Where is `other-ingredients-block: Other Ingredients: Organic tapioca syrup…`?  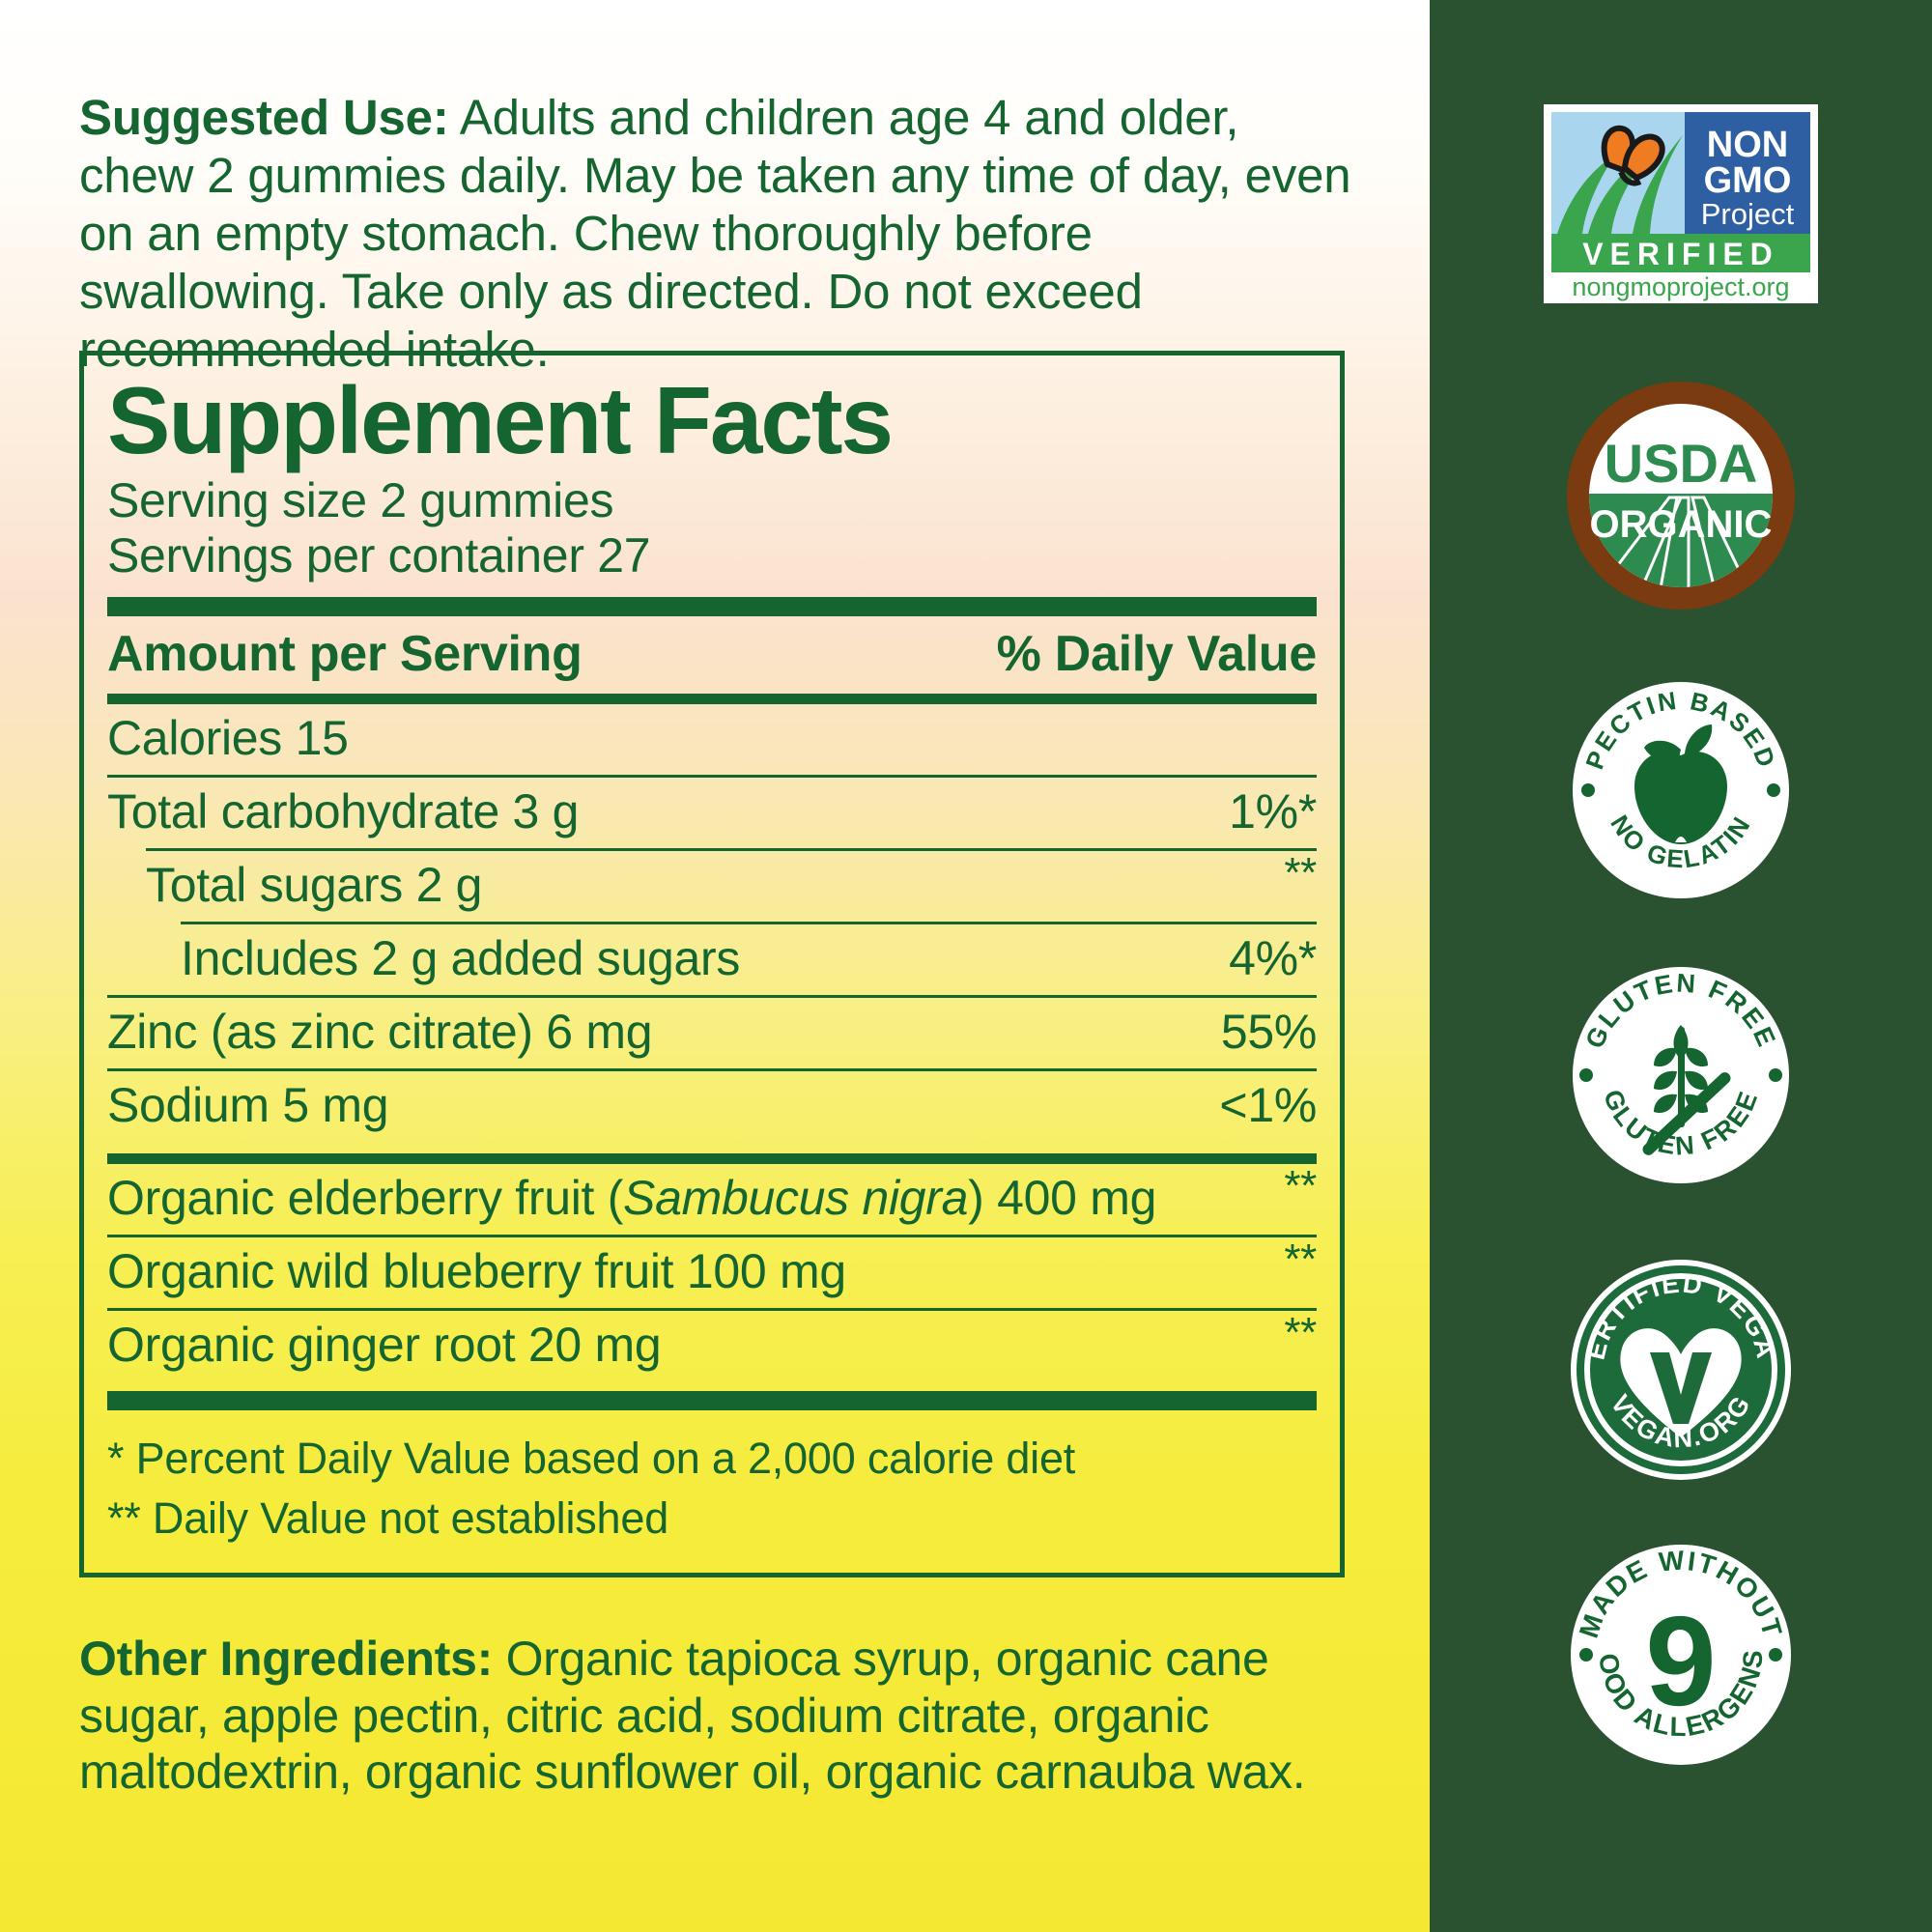
other-ingredients-block: Other Ingredients: Organic tapioca syrup… is located at coordinates (721, 1716).